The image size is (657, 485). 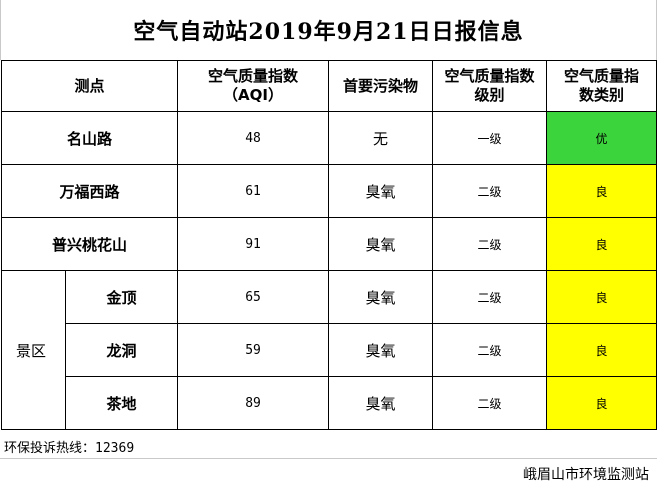 I want to click on aqi-level: 一级, so click(x=490, y=138).